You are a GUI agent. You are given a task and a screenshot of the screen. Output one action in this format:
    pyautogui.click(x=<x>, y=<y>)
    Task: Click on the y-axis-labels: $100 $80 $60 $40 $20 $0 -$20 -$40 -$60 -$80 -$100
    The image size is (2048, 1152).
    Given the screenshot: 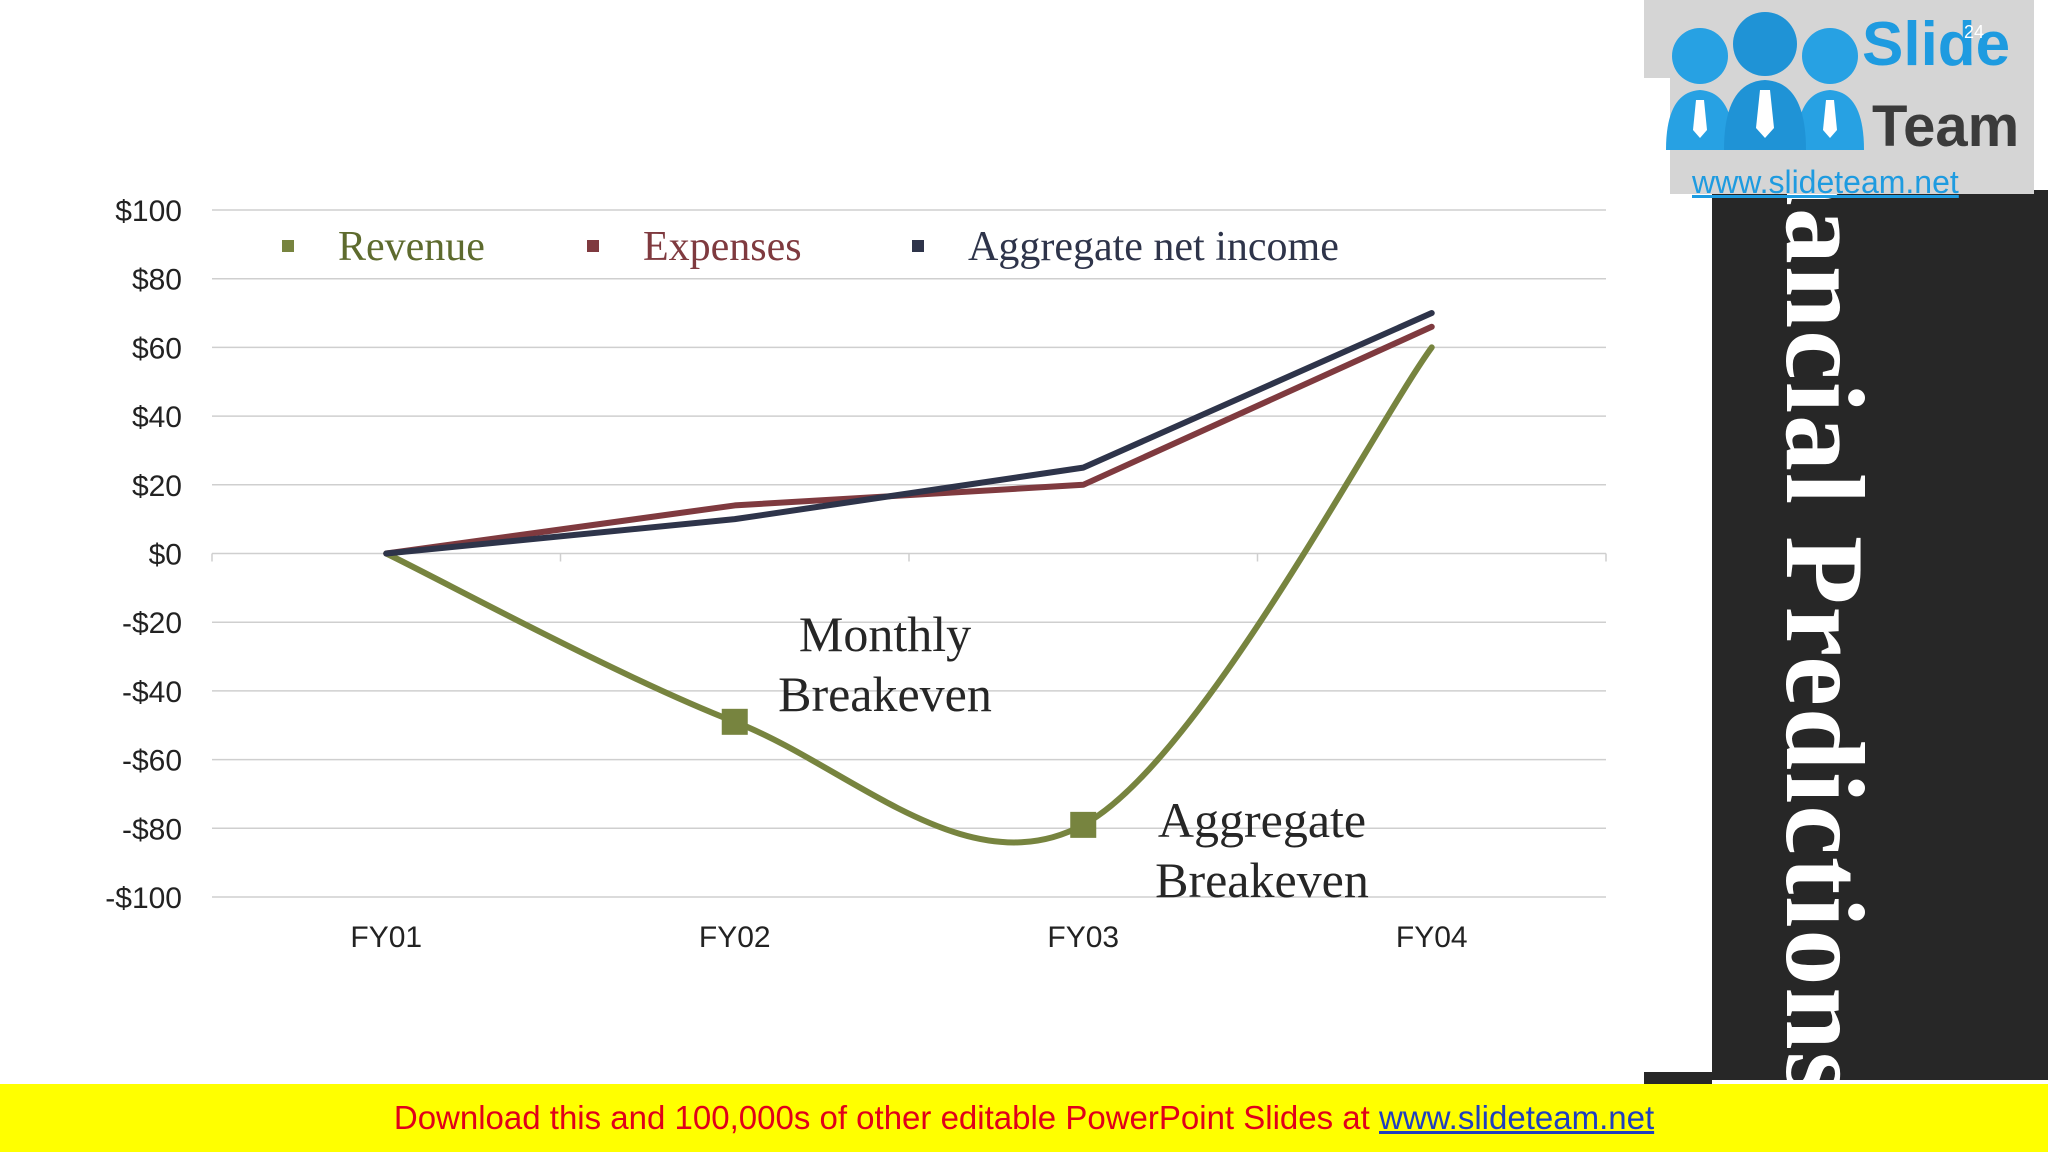 What is the action you would take?
    pyautogui.click(x=143, y=555)
    